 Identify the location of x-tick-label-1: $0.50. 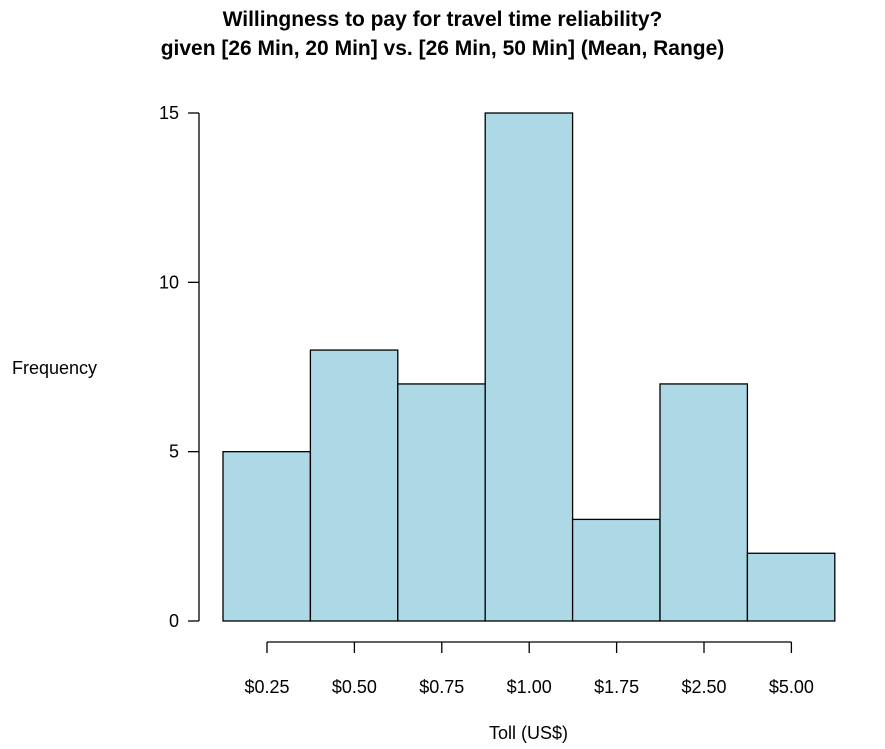
(354, 687).